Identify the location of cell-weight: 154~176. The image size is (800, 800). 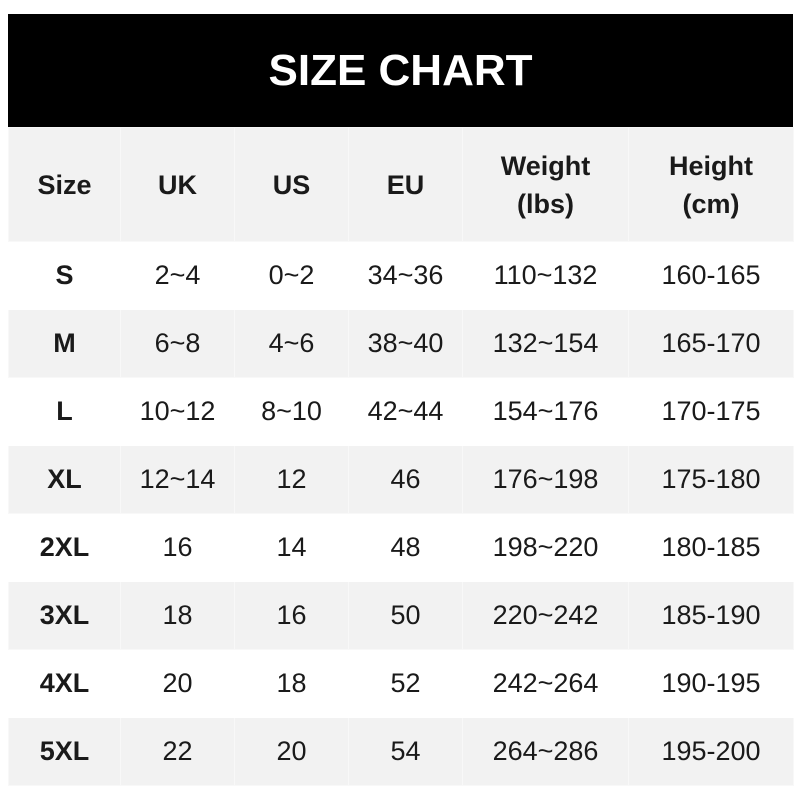
(545, 411).